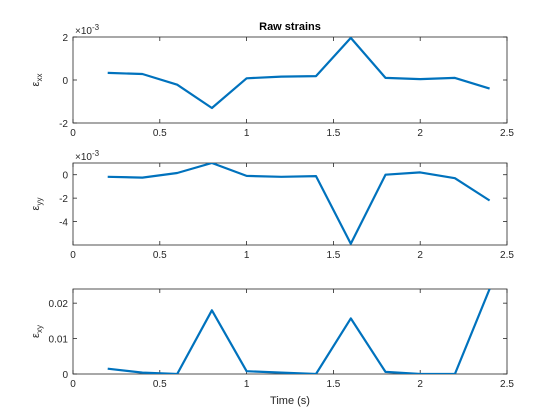 The width and height of the screenshot is (560, 420). Describe the element at coordinates (290, 27) in the screenshot. I see `chart-title: Raw strains` at that location.